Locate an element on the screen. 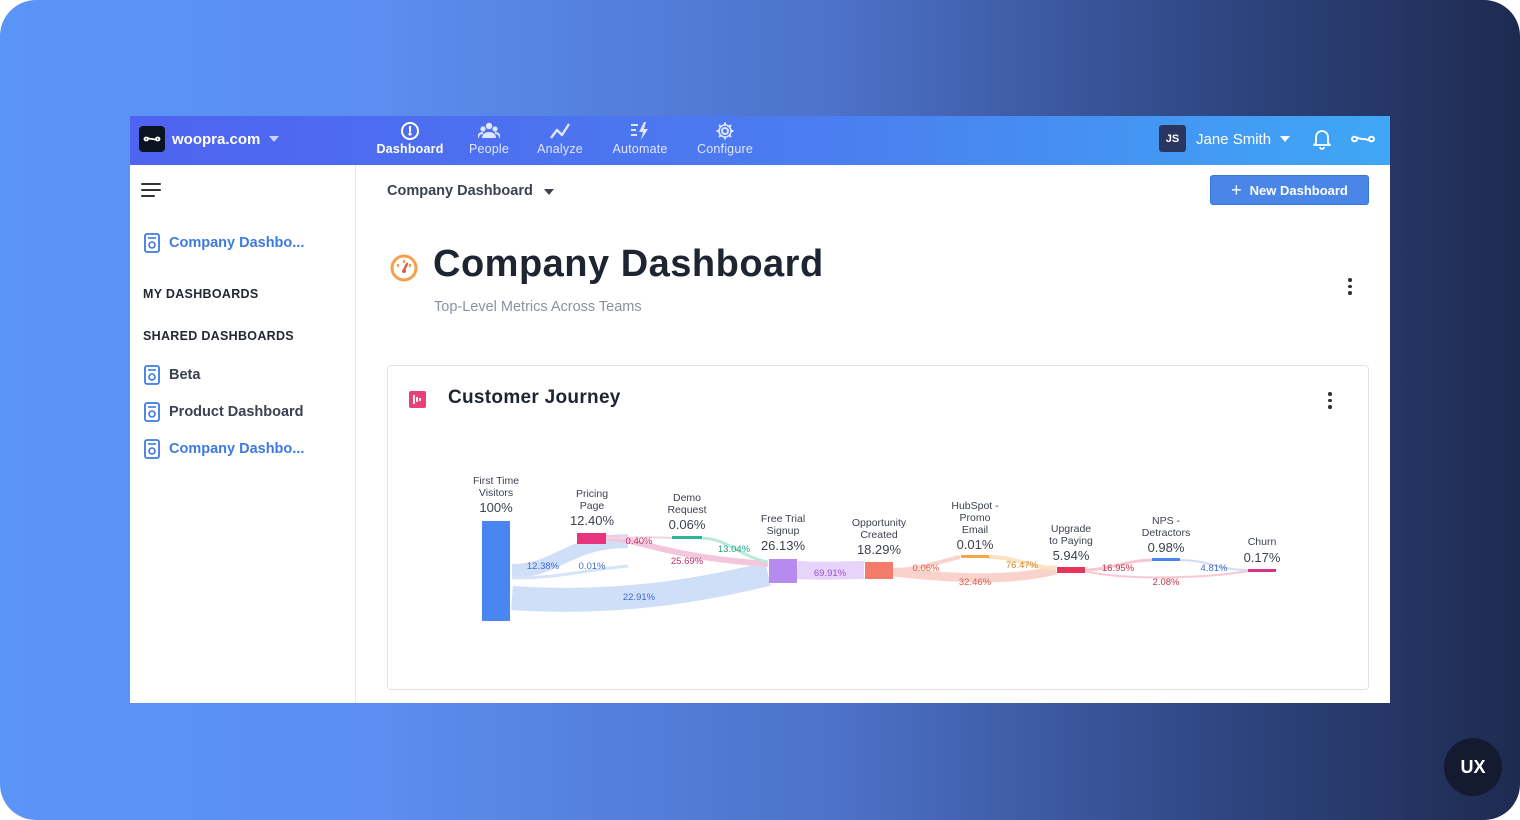 This screenshot has height=820, width=1520. flow-label: 0.01% is located at coordinates (592, 566).